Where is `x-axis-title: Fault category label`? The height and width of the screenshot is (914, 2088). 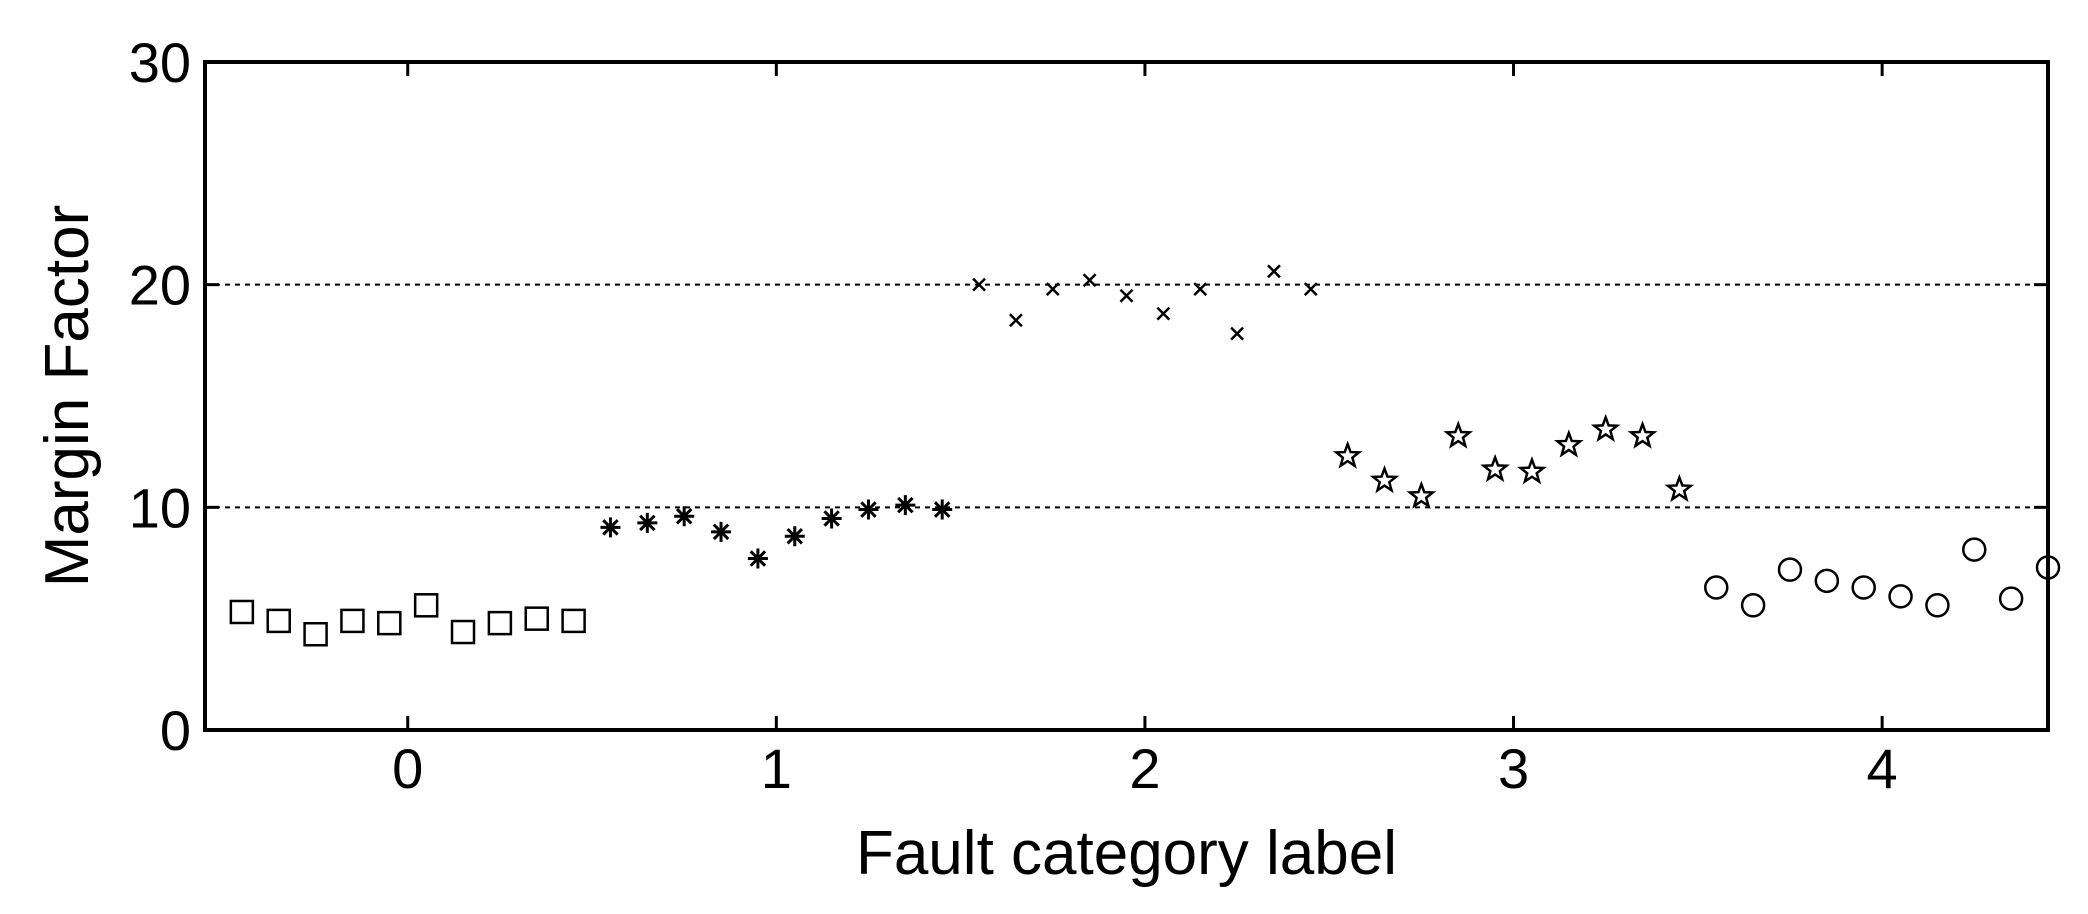
x-axis-title: Fault category label is located at coordinates (1126, 853).